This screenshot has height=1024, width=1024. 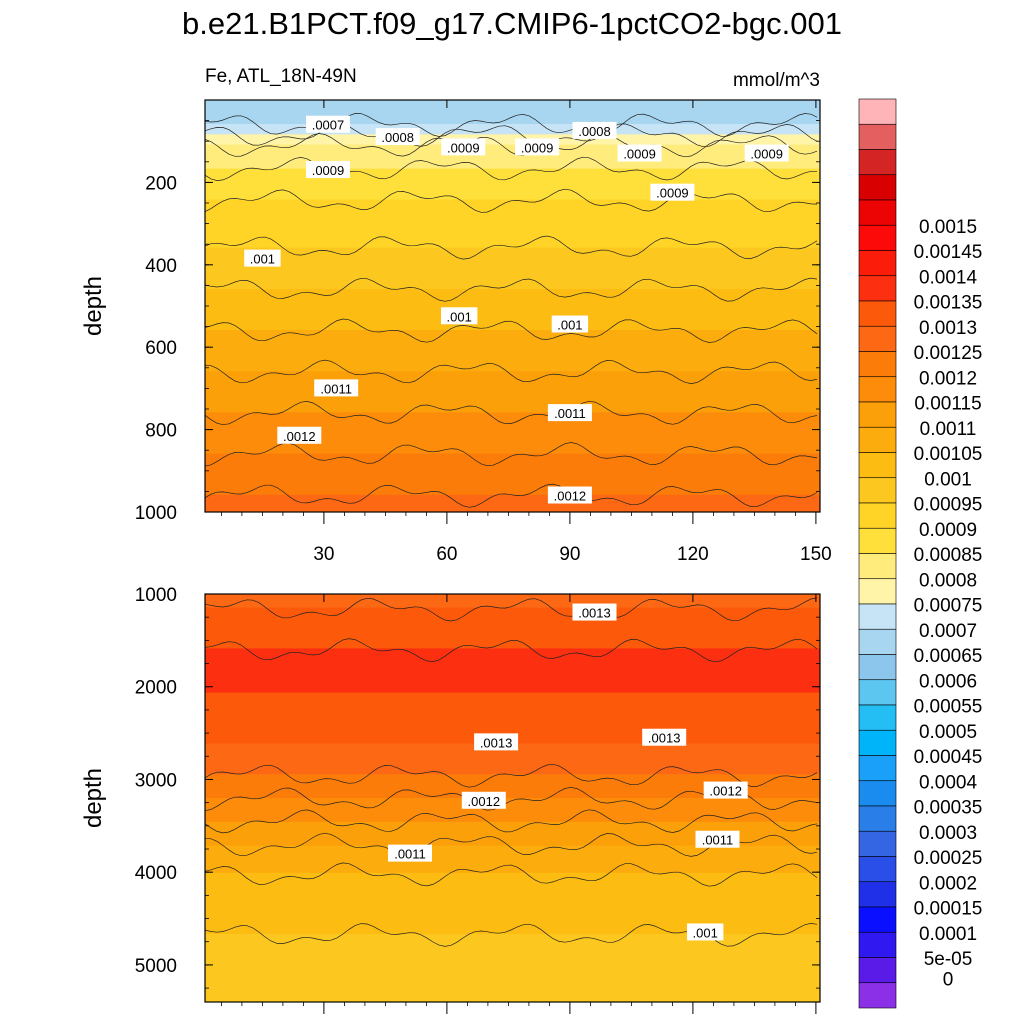 What do you see at coordinates (948, 252) in the screenshot?
I see `colorbar-label: 0.00145` at bounding box center [948, 252].